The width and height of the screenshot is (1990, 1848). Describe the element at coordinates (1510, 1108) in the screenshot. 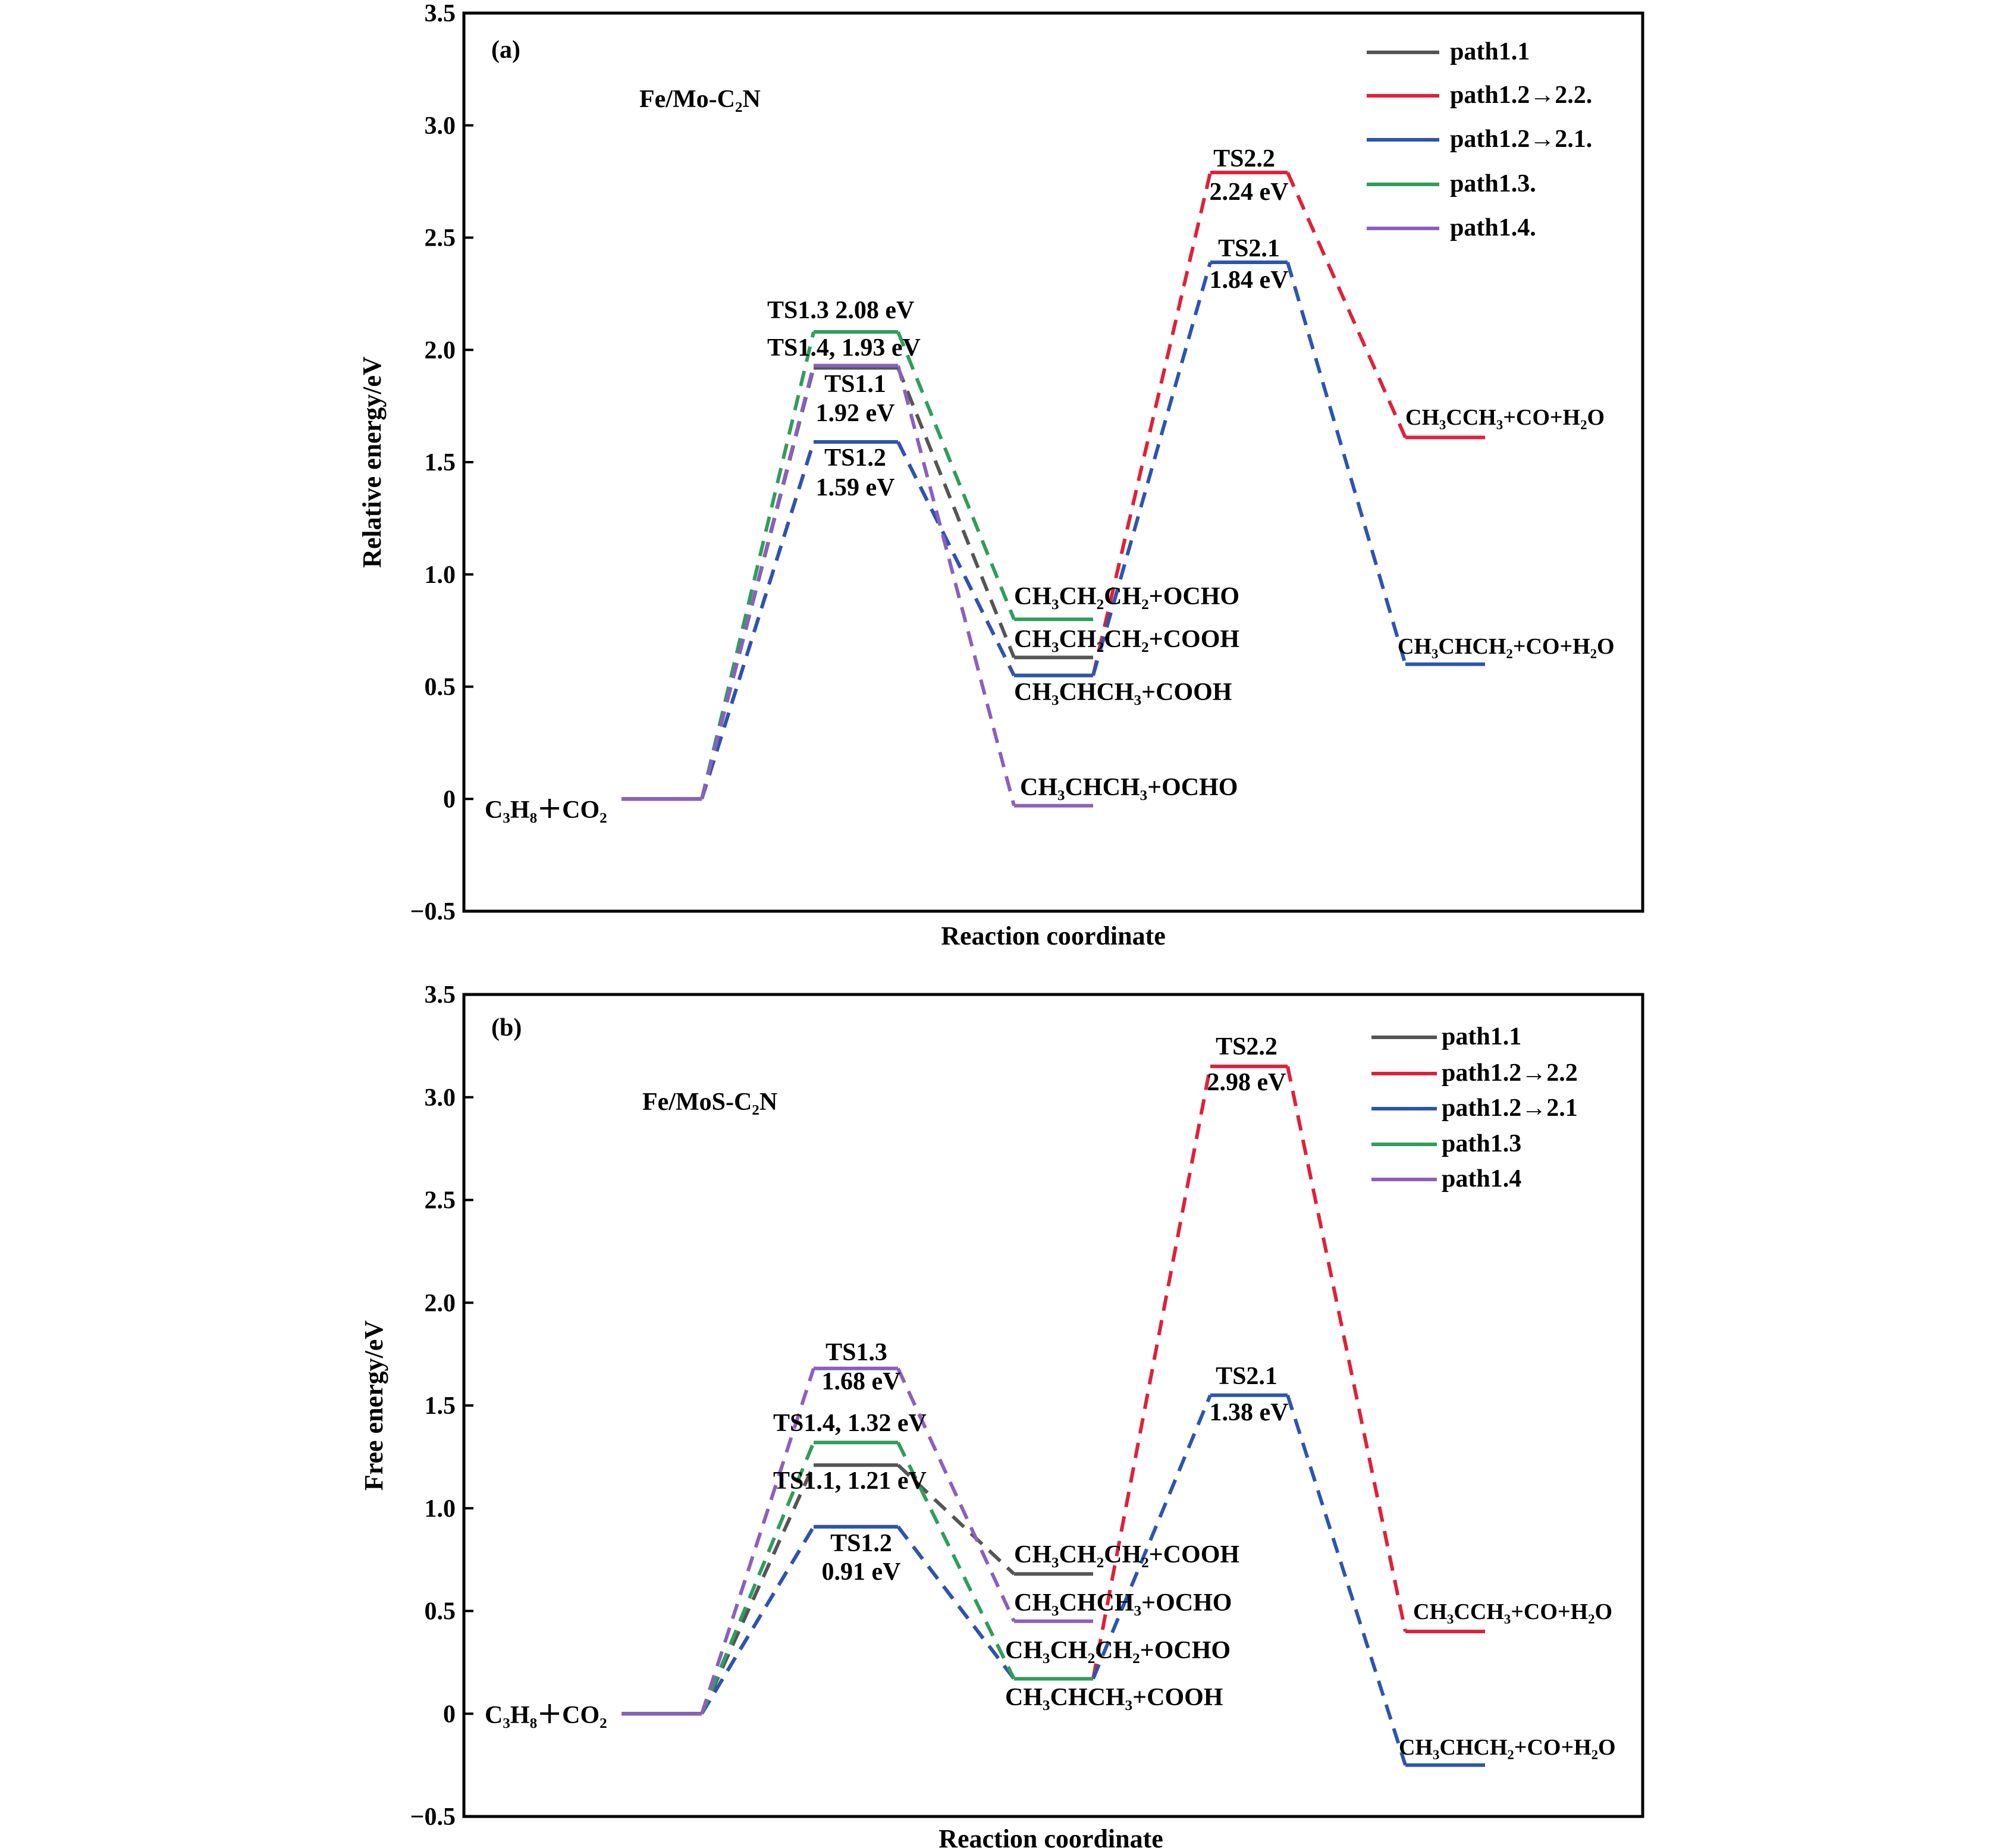

I see `panel-b-legend-path1-2-2-1: path1.2→2.1` at that location.